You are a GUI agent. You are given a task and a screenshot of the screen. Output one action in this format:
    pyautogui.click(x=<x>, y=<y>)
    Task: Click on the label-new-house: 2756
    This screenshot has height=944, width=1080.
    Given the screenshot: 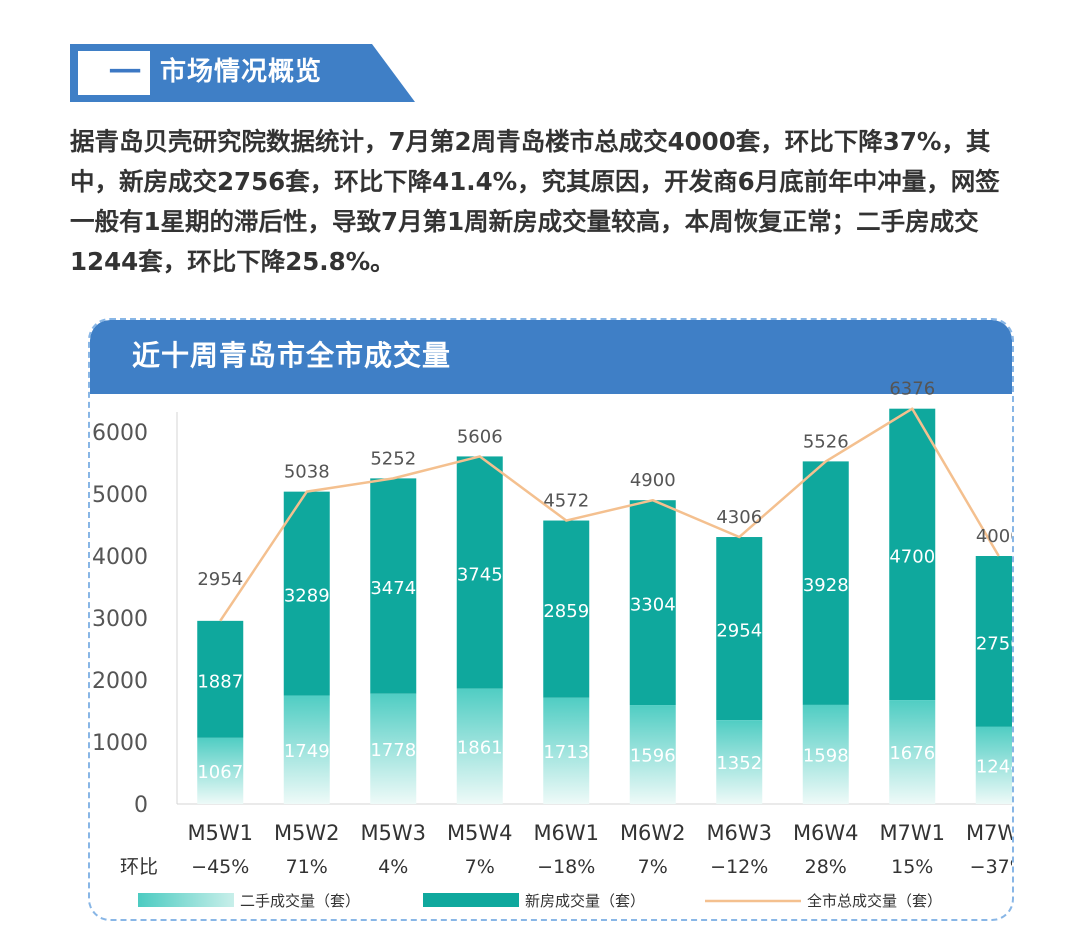 What is the action you would take?
    pyautogui.click(x=995, y=643)
    